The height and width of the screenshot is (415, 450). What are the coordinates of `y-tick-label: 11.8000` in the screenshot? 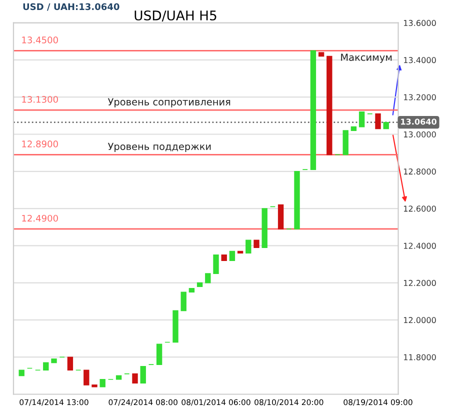 It's located at (420, 357).